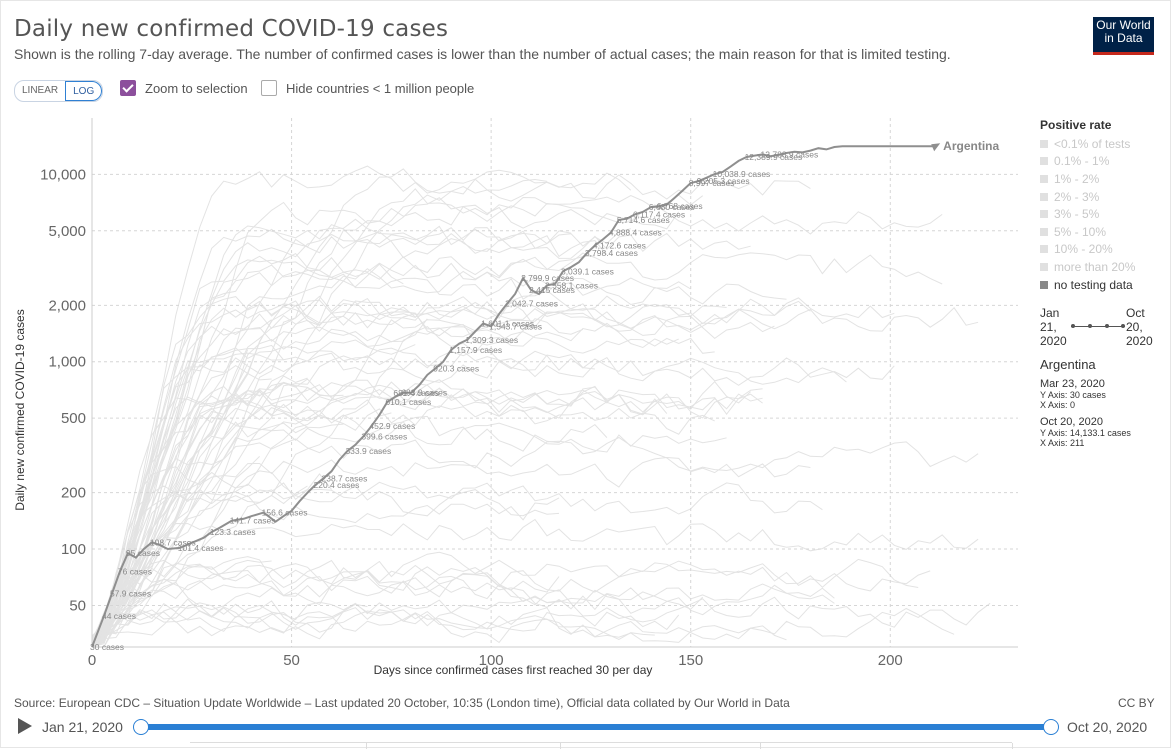 The width and height of the screenshot is (1171, 749). What do you see at coordinates (1136, 703) in the screenshot?
I see `license-link: CC BY` at bounding box center [1136, 703].